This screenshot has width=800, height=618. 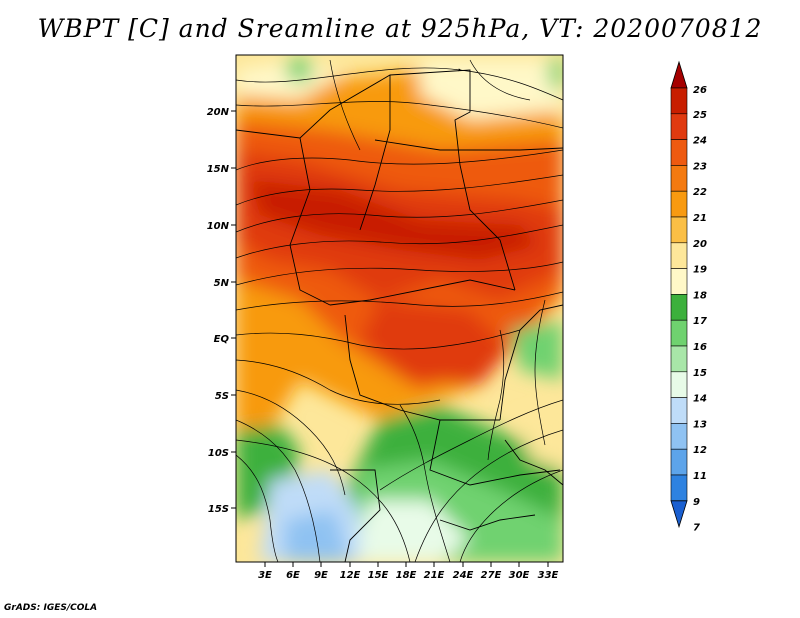 What do you see at coordinates (321, 575) in the screenshot?
I see `lon-label: 9E` at bounding box center [321, 575].